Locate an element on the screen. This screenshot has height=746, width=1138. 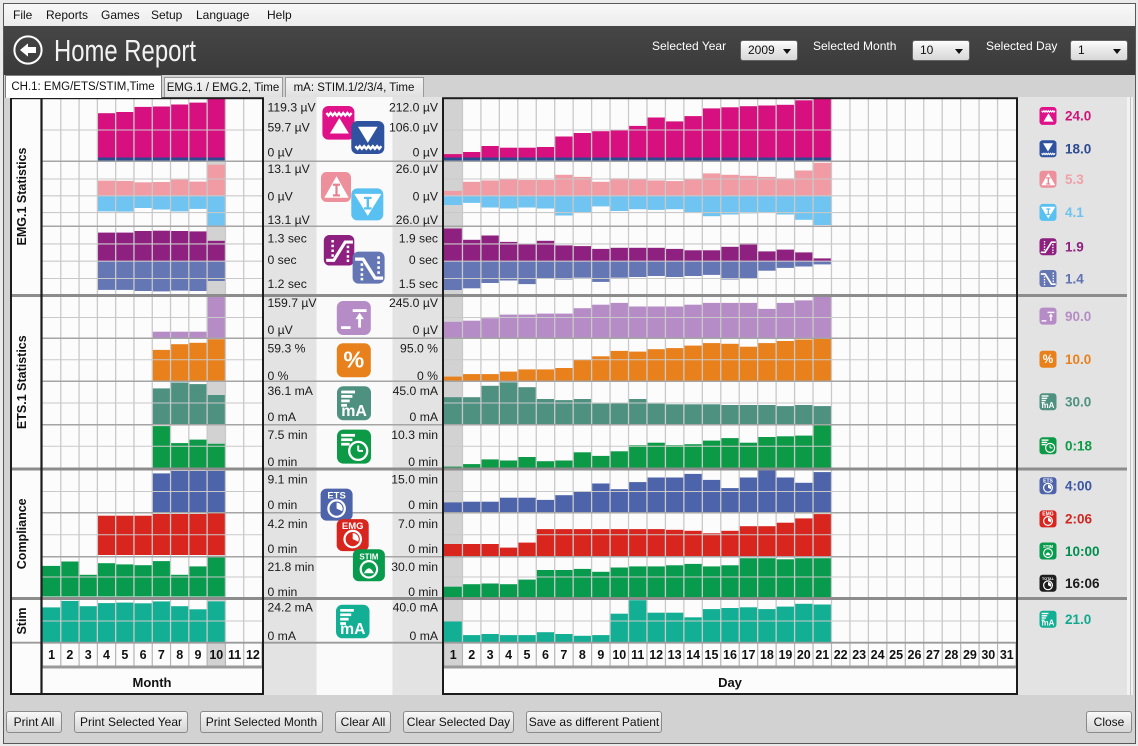
svg-text: 10.3 min is located at coordinates (414, 435).